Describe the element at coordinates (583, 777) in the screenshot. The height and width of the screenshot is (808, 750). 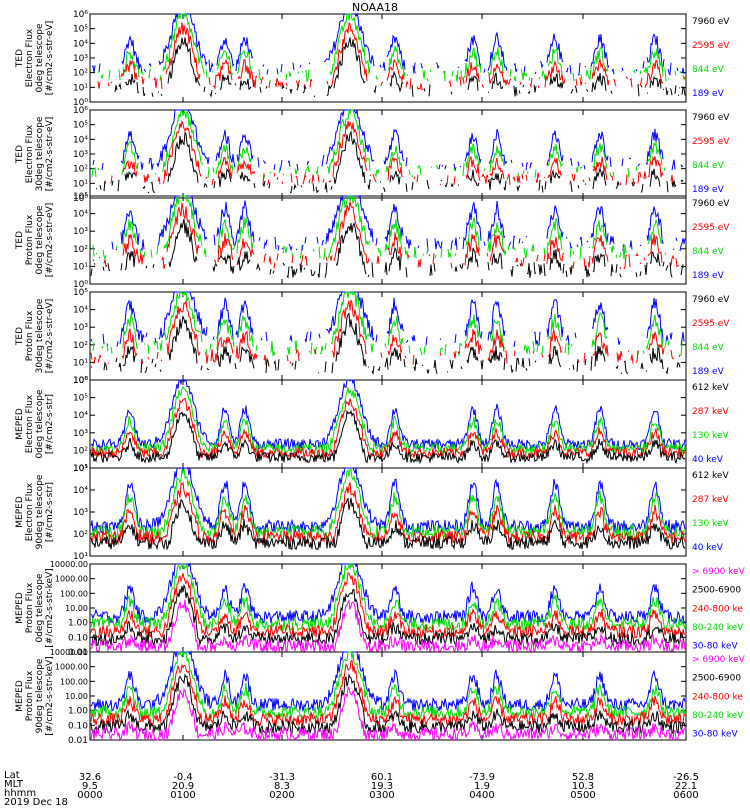
I see `x-tick-lat: 52.8` at that location.